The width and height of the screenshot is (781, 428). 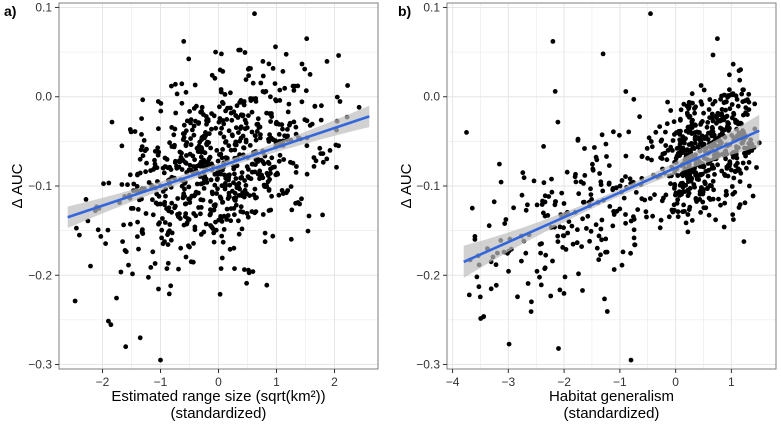 I want to click on x-tick-label: 1, so click(x=276, y=382).